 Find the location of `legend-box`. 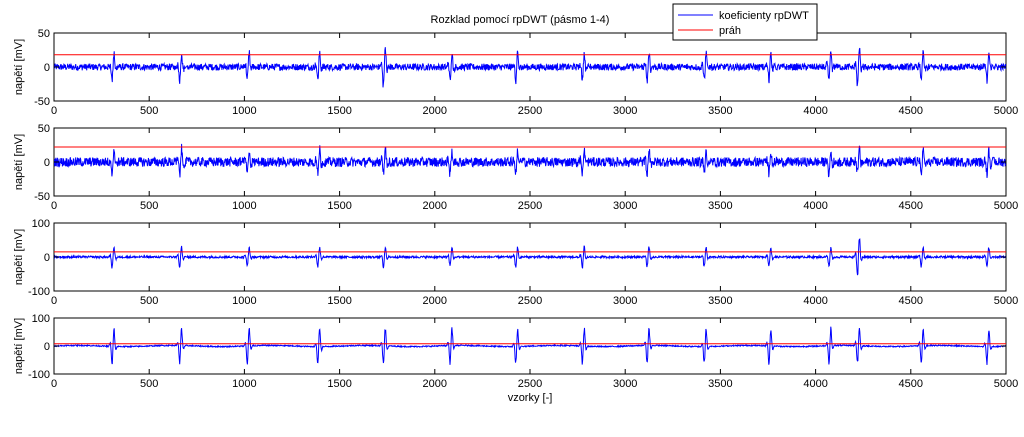

legend-box is located at coordinates (745, 22).